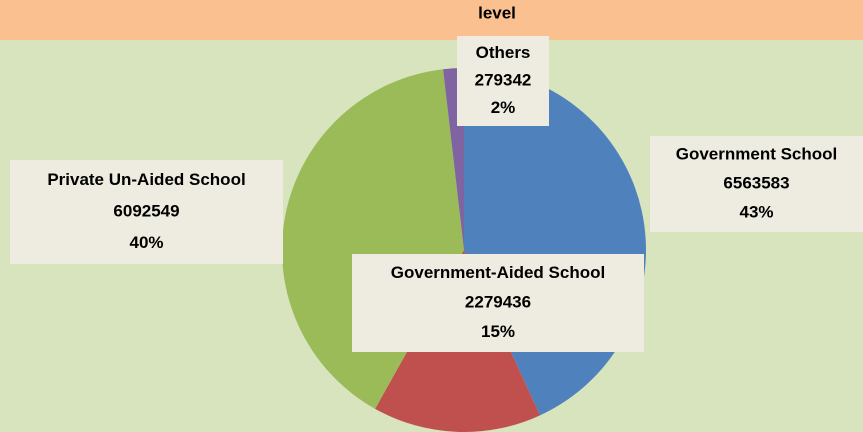 The height and width of the screenshot is (432, 863). Describe the element at coordinates (503, 52) in the screenshot. I see `slice-label: Others` at that location.